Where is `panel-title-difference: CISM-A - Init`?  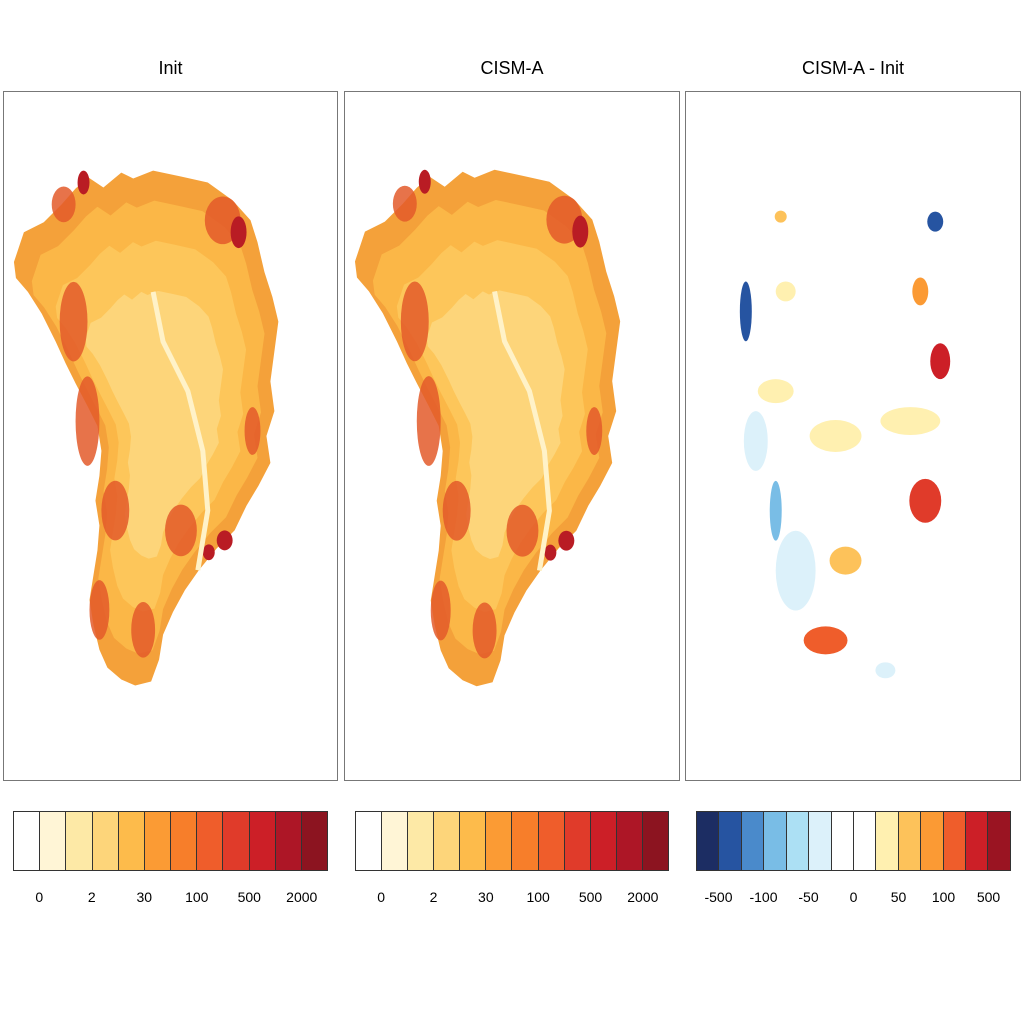 panel-title-difference: CISM-A - Init is located at coordinates (852, 68).